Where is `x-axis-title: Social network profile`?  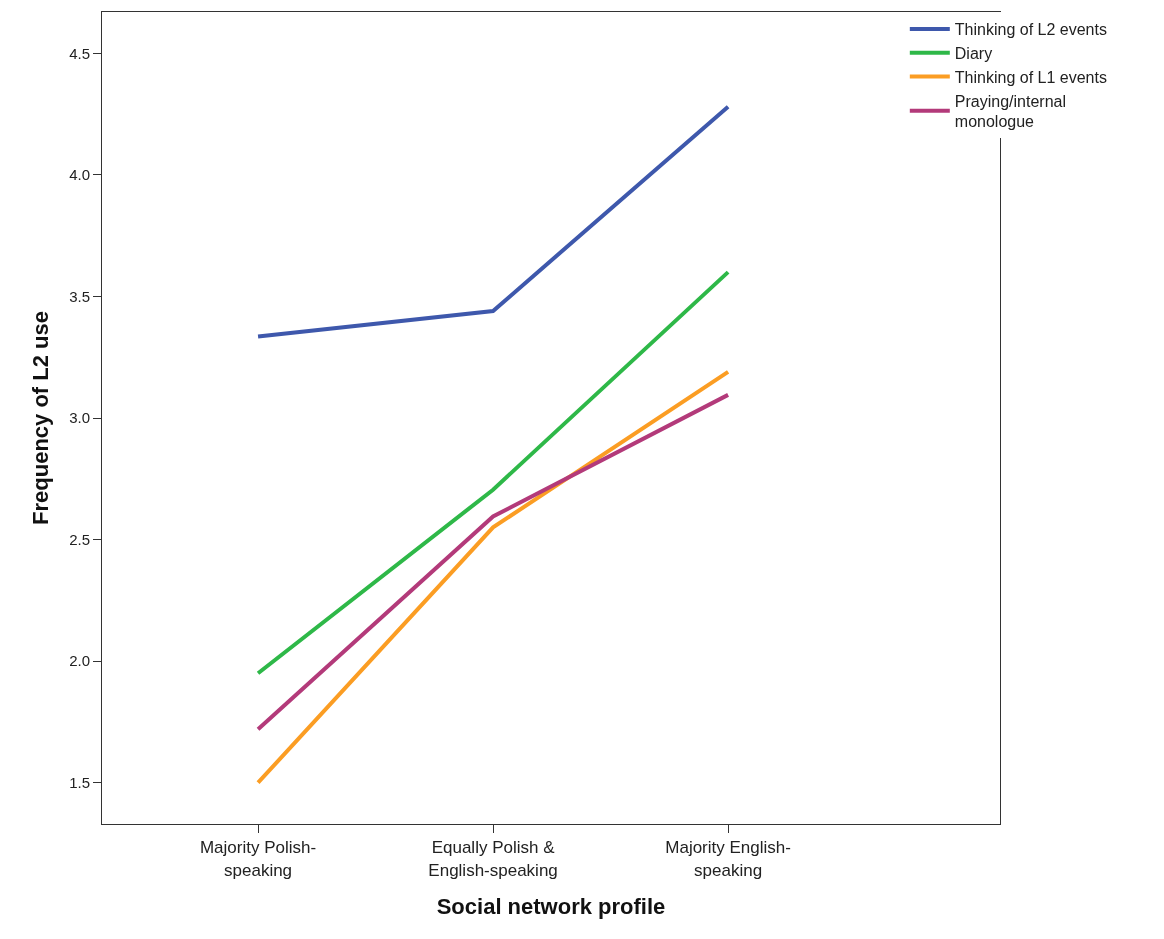 x-axis-title: Social network profile is located at coordinates (551, 907).